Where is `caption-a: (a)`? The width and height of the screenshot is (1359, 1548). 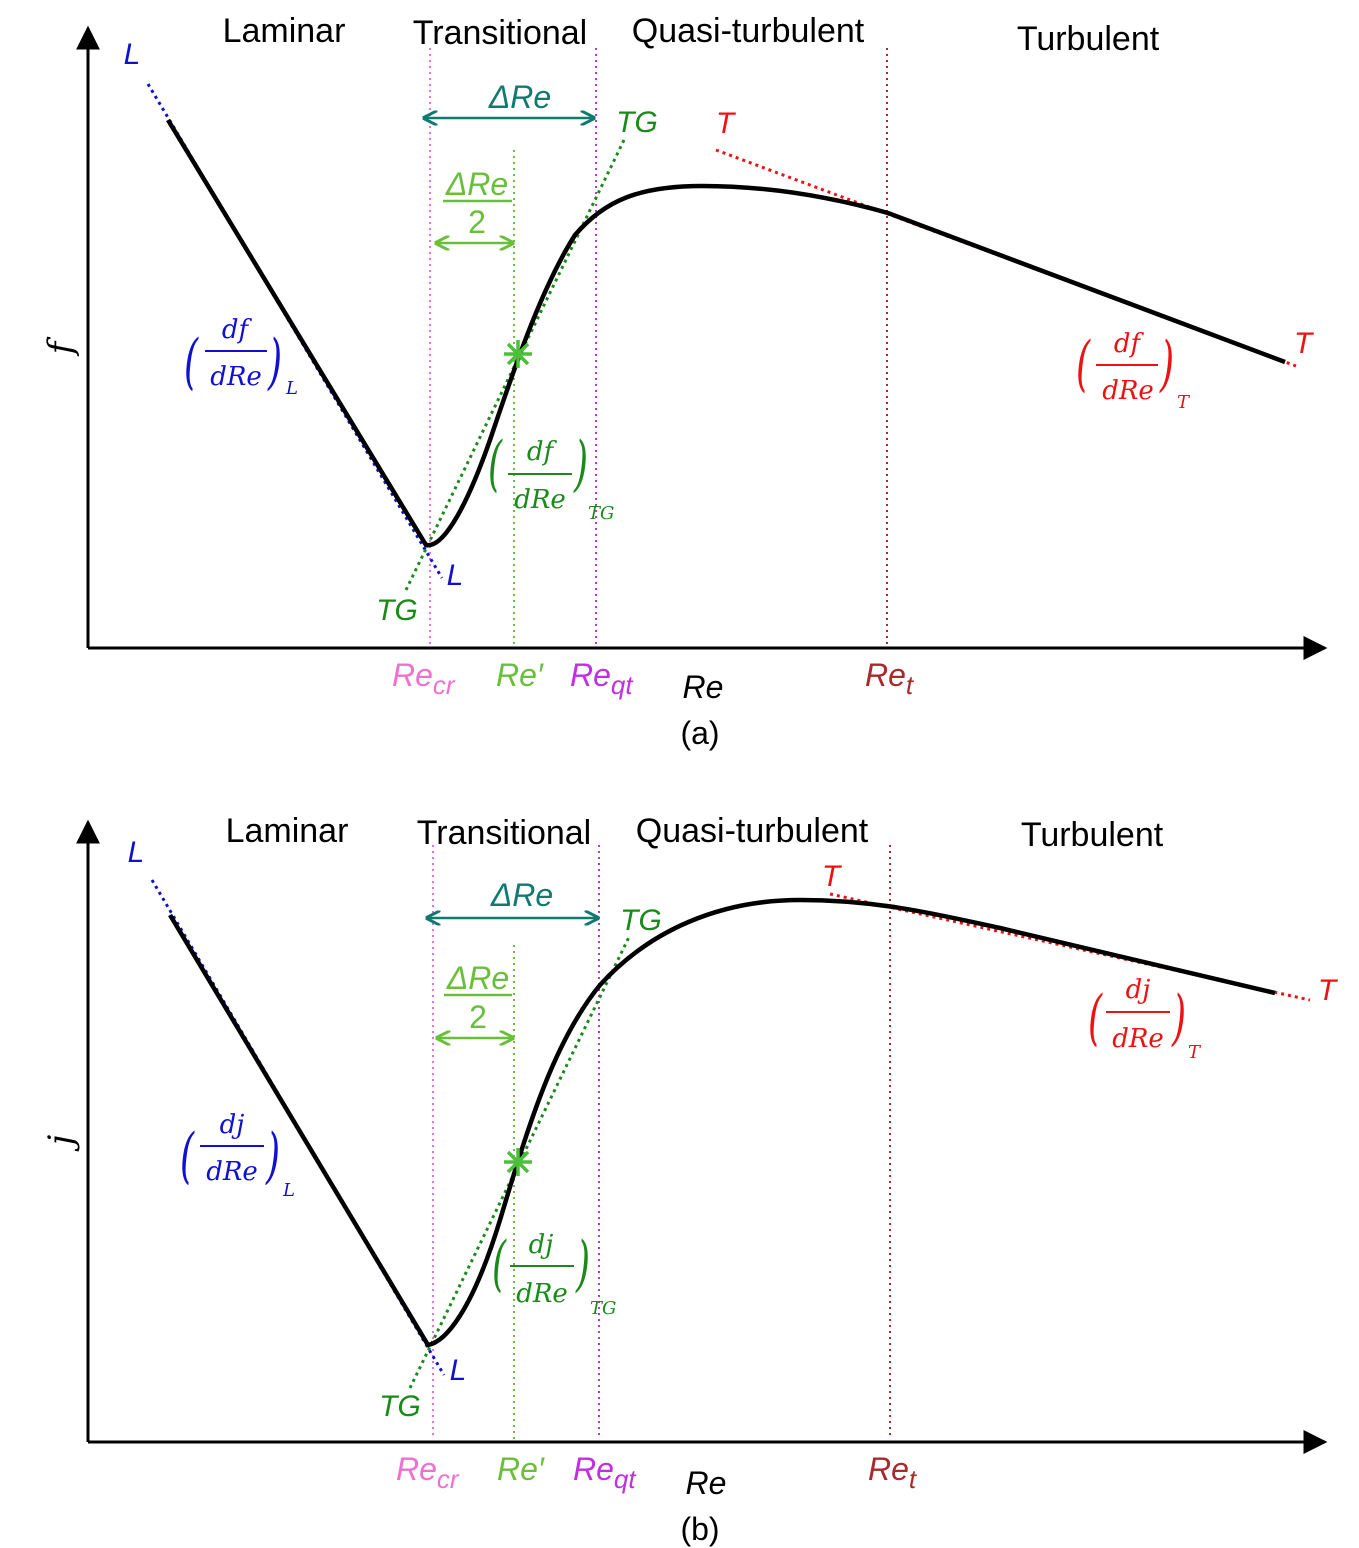 caption-a: (a) is located at coordinates (699, 733).